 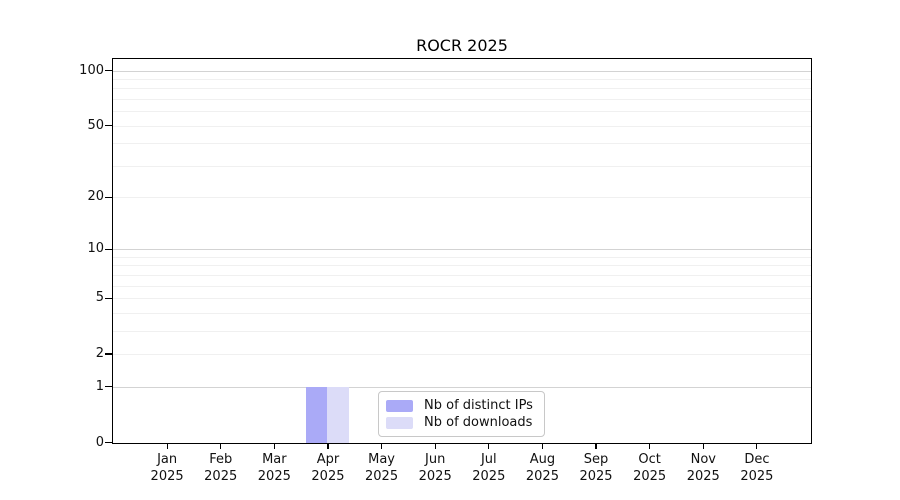 I want to click on x-tick-label: May 2025, so click(x=382, y=468).